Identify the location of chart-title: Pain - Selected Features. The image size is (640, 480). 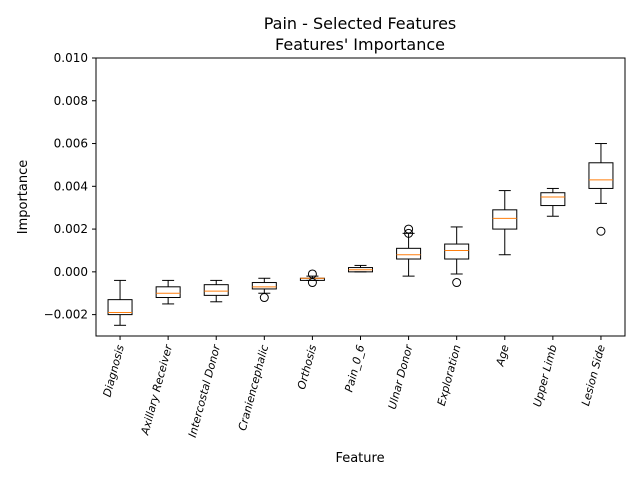
(360, 23).